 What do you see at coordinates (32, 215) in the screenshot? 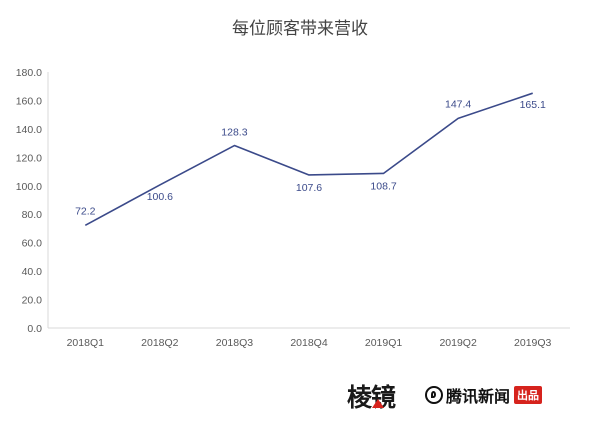
I see `y-tick-label: 80.0` at bounding box center [32, 215].